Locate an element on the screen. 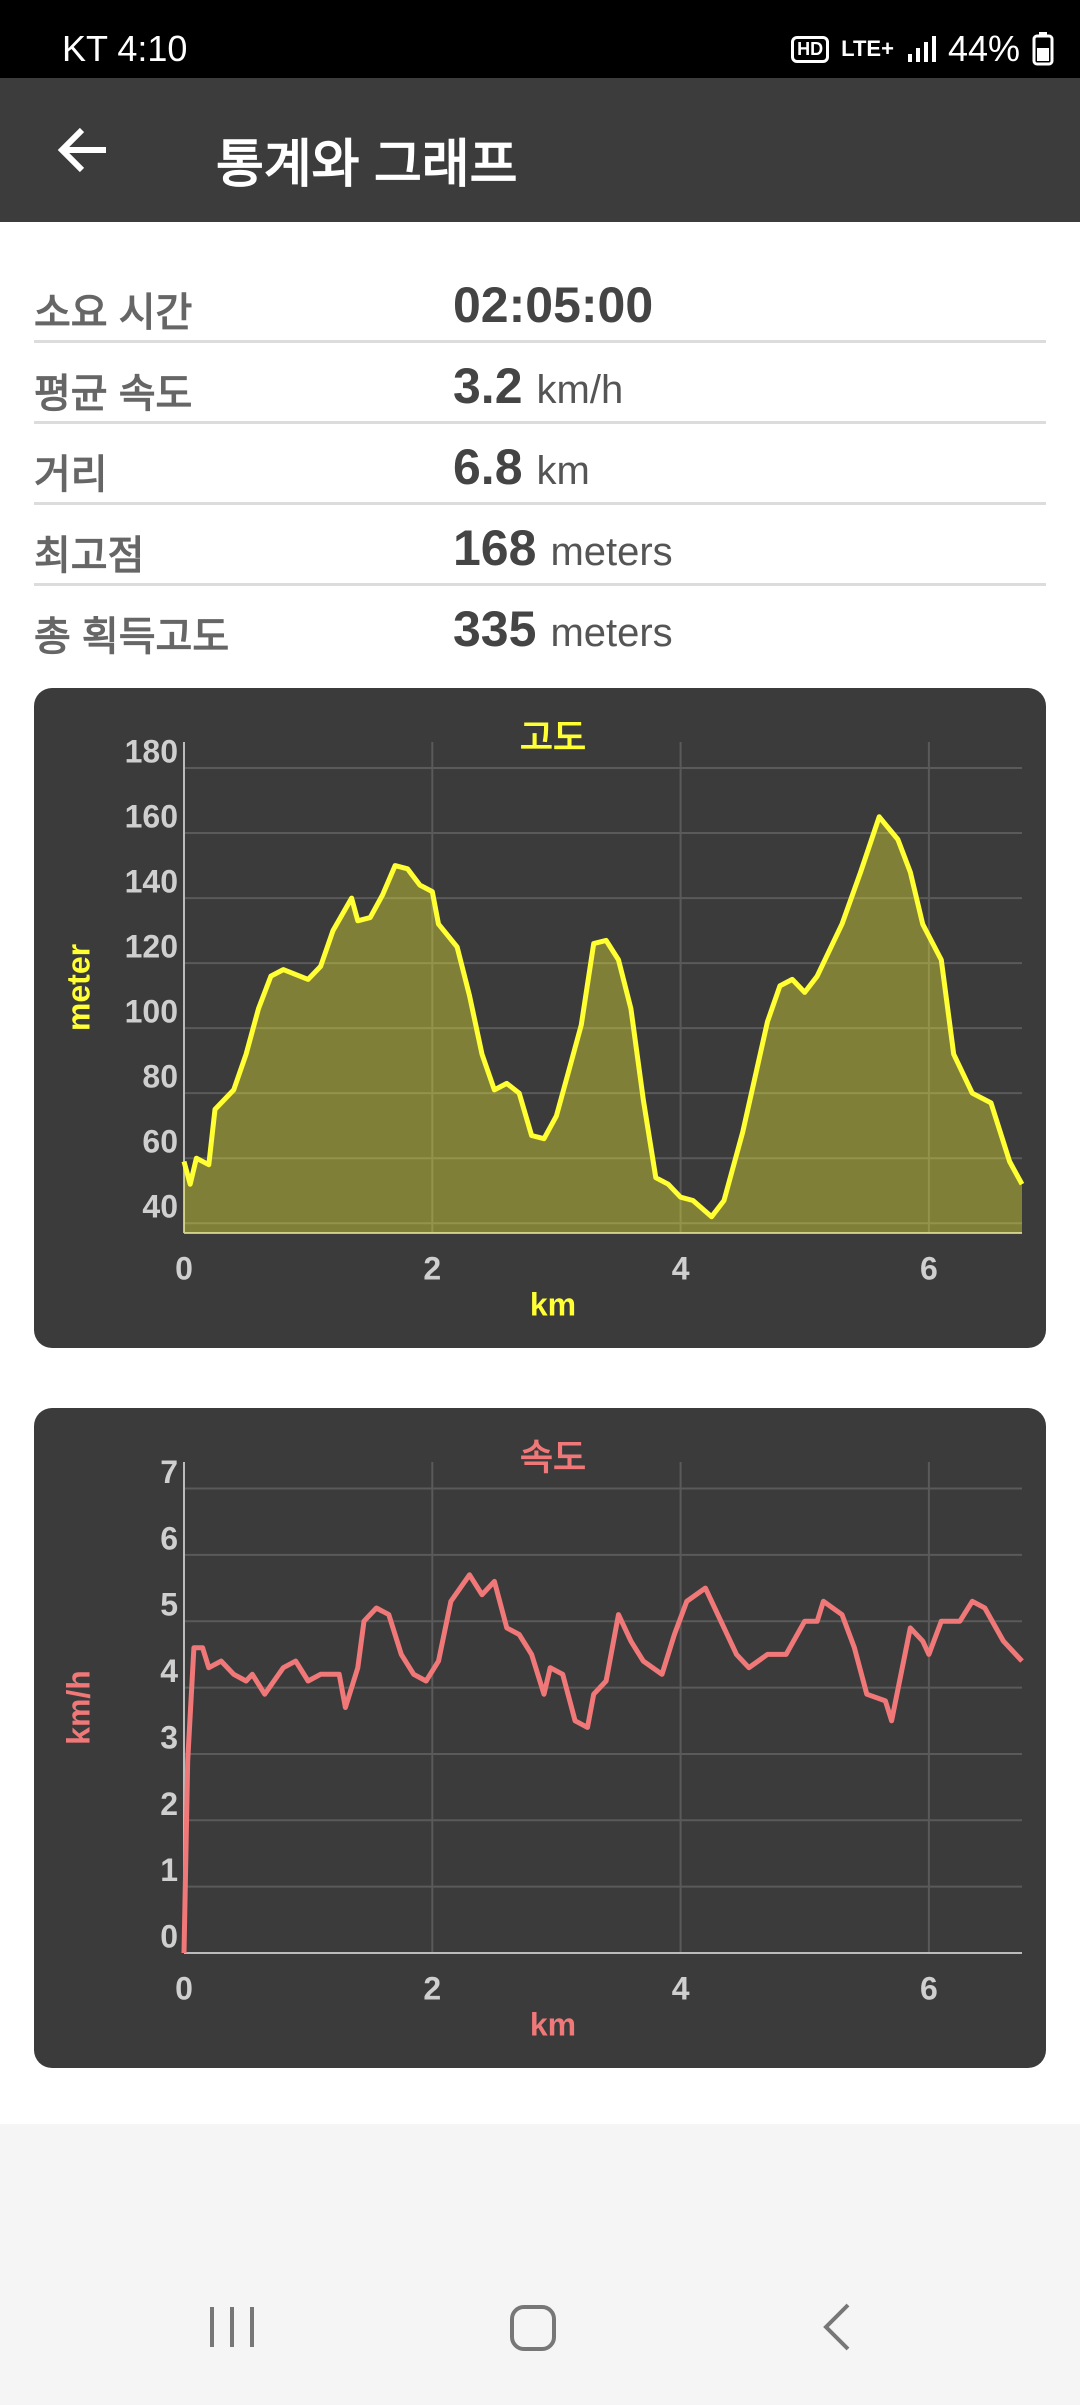  y-tick-label: 0 is located at coordinates (169, 1936).